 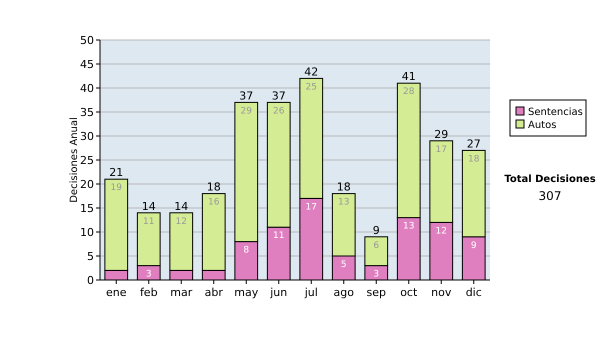 What do you see at coordinates (542, 125) in the screenshot?
I see `legend-label: Autos` at bounding box center [542, 125].